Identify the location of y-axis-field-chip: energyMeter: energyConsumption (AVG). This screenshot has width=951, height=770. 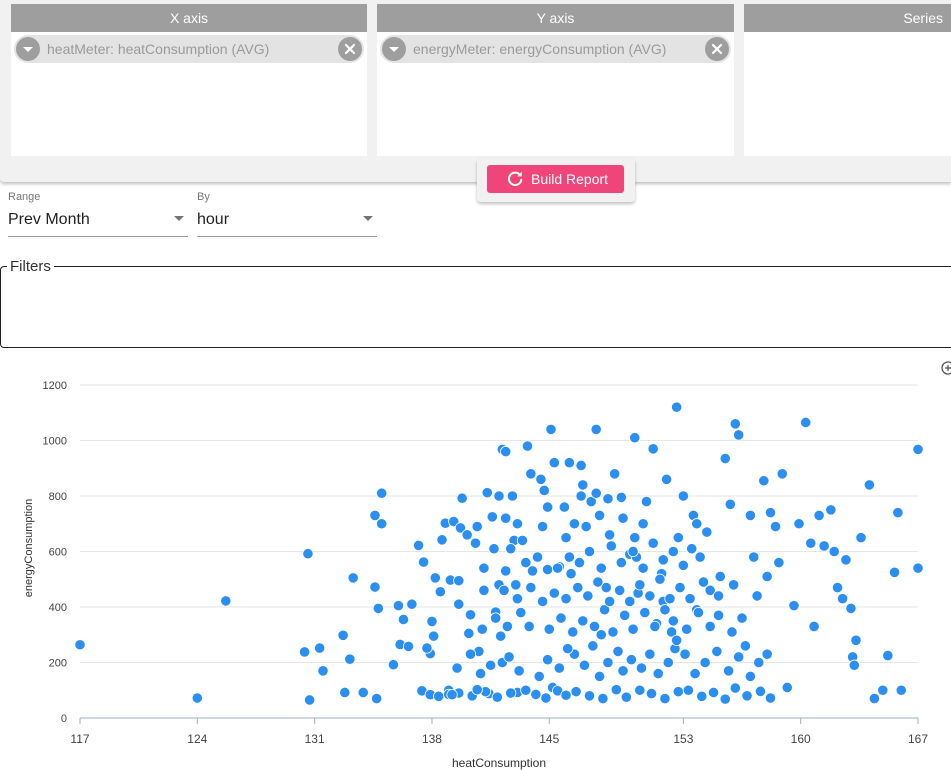
(555, 49).